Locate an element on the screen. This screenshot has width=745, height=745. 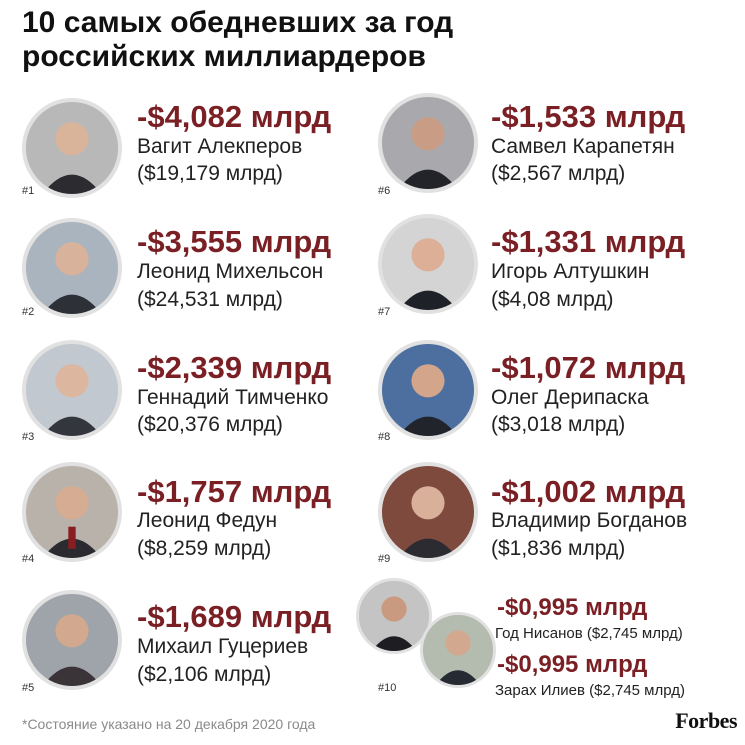
brand-logo: Forbes is located at coordinates (706, 720).